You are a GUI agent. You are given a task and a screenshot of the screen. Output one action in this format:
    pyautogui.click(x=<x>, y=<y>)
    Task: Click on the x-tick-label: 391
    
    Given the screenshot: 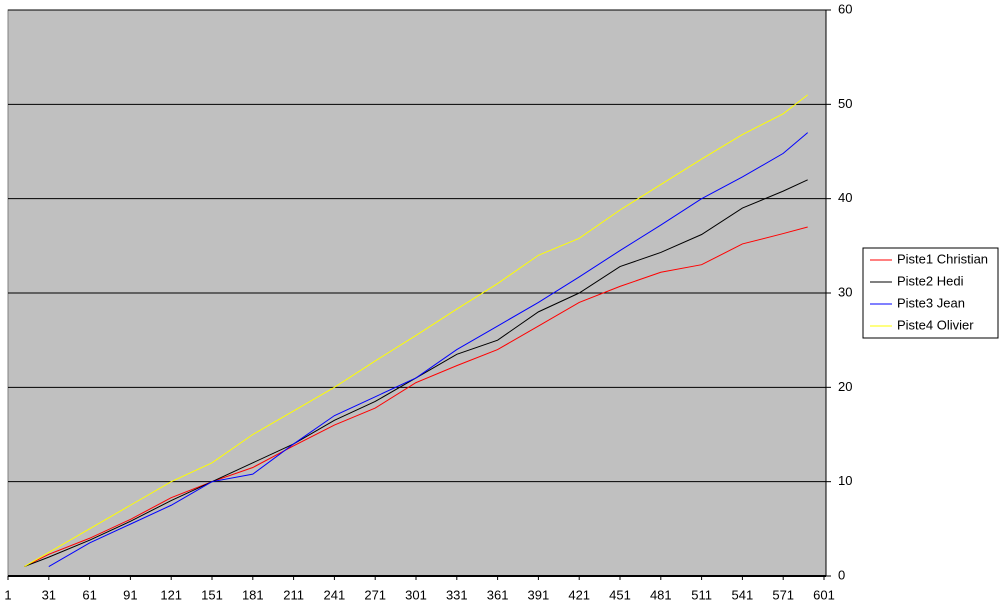 What is the action you would take?
    pyautogui.click(x=539, y=594)
    